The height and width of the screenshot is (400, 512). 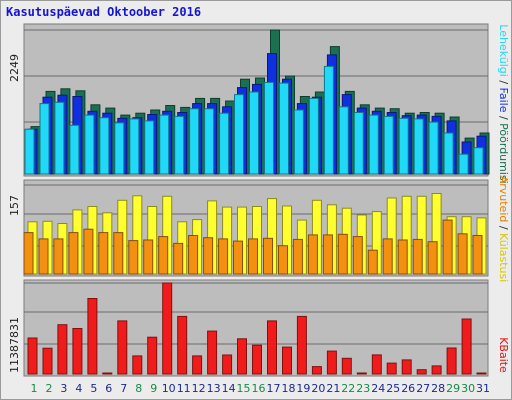 What do you see at coordinates (138, 388) in the screenshot?
I see `x-tick-day-8: 8` at bounding box center [138, 388].